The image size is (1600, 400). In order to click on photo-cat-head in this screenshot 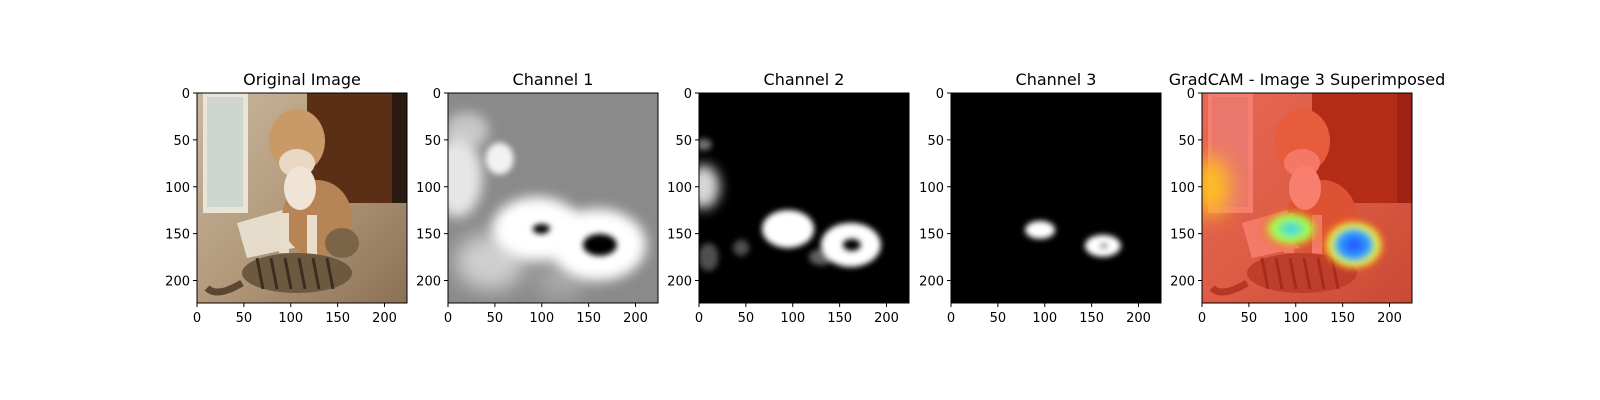, I will do `click(342, 243)`.